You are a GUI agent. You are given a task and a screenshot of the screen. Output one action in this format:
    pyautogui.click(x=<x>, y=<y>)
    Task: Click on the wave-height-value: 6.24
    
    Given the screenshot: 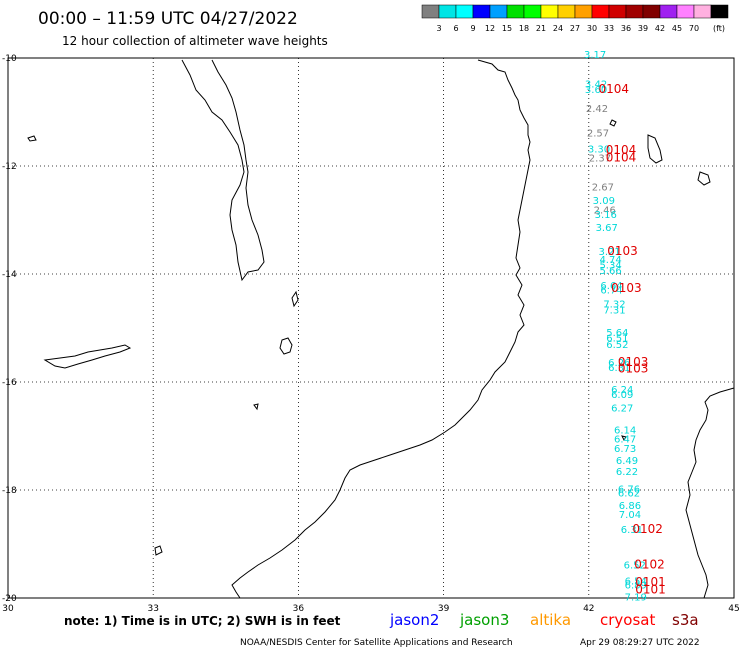 What is the action you would take?
    pyautogui.click(x=622, y=390)
    